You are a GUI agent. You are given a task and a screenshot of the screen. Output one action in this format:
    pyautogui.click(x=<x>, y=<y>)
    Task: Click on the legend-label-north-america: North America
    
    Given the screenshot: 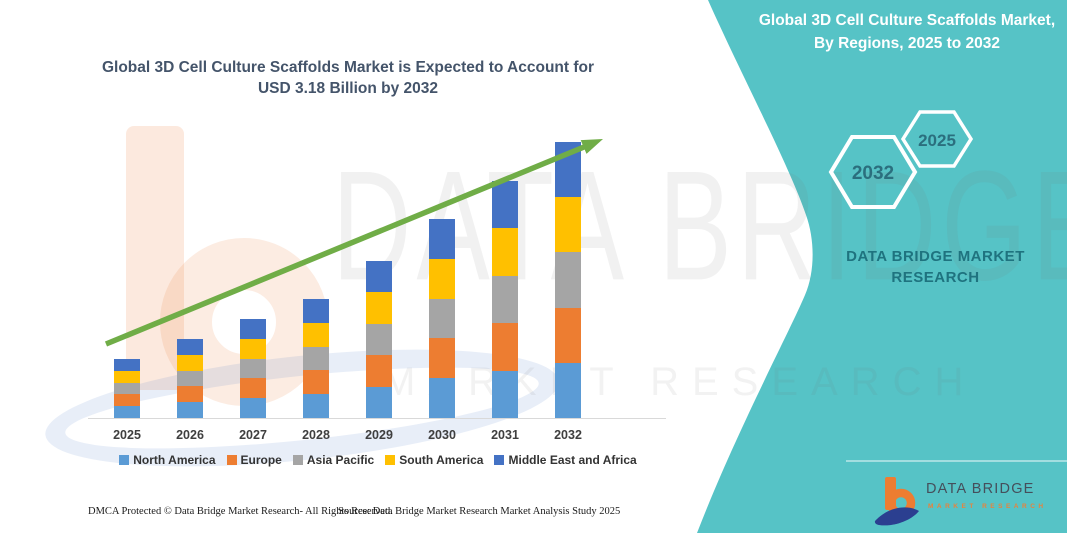 What is the action you would take?
    pyautogui.click(x=174, y=460)
    